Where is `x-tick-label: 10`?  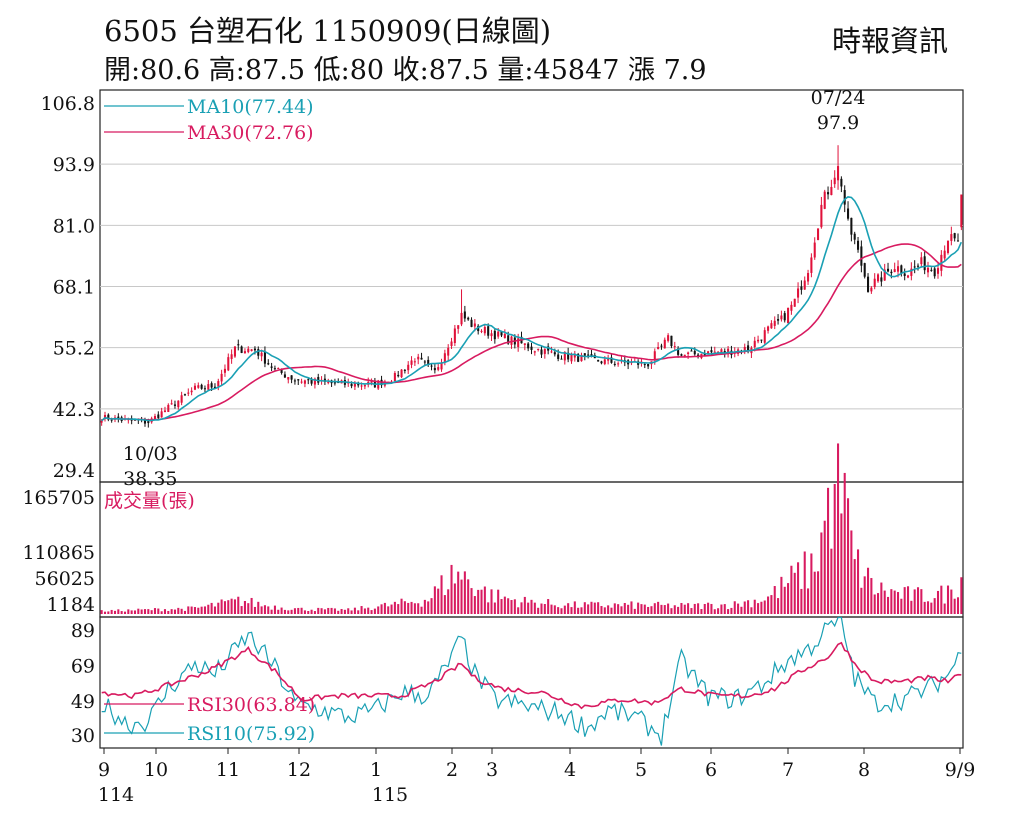
x-tick-label: 10 is located at coordinates (156, 770).